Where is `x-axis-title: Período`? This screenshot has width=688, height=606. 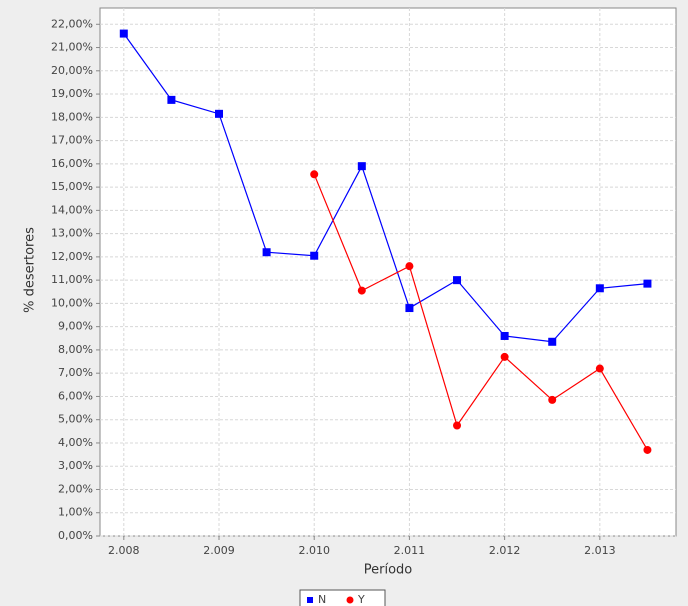
x-axis-title: Período is located at coordinates (388, 570).